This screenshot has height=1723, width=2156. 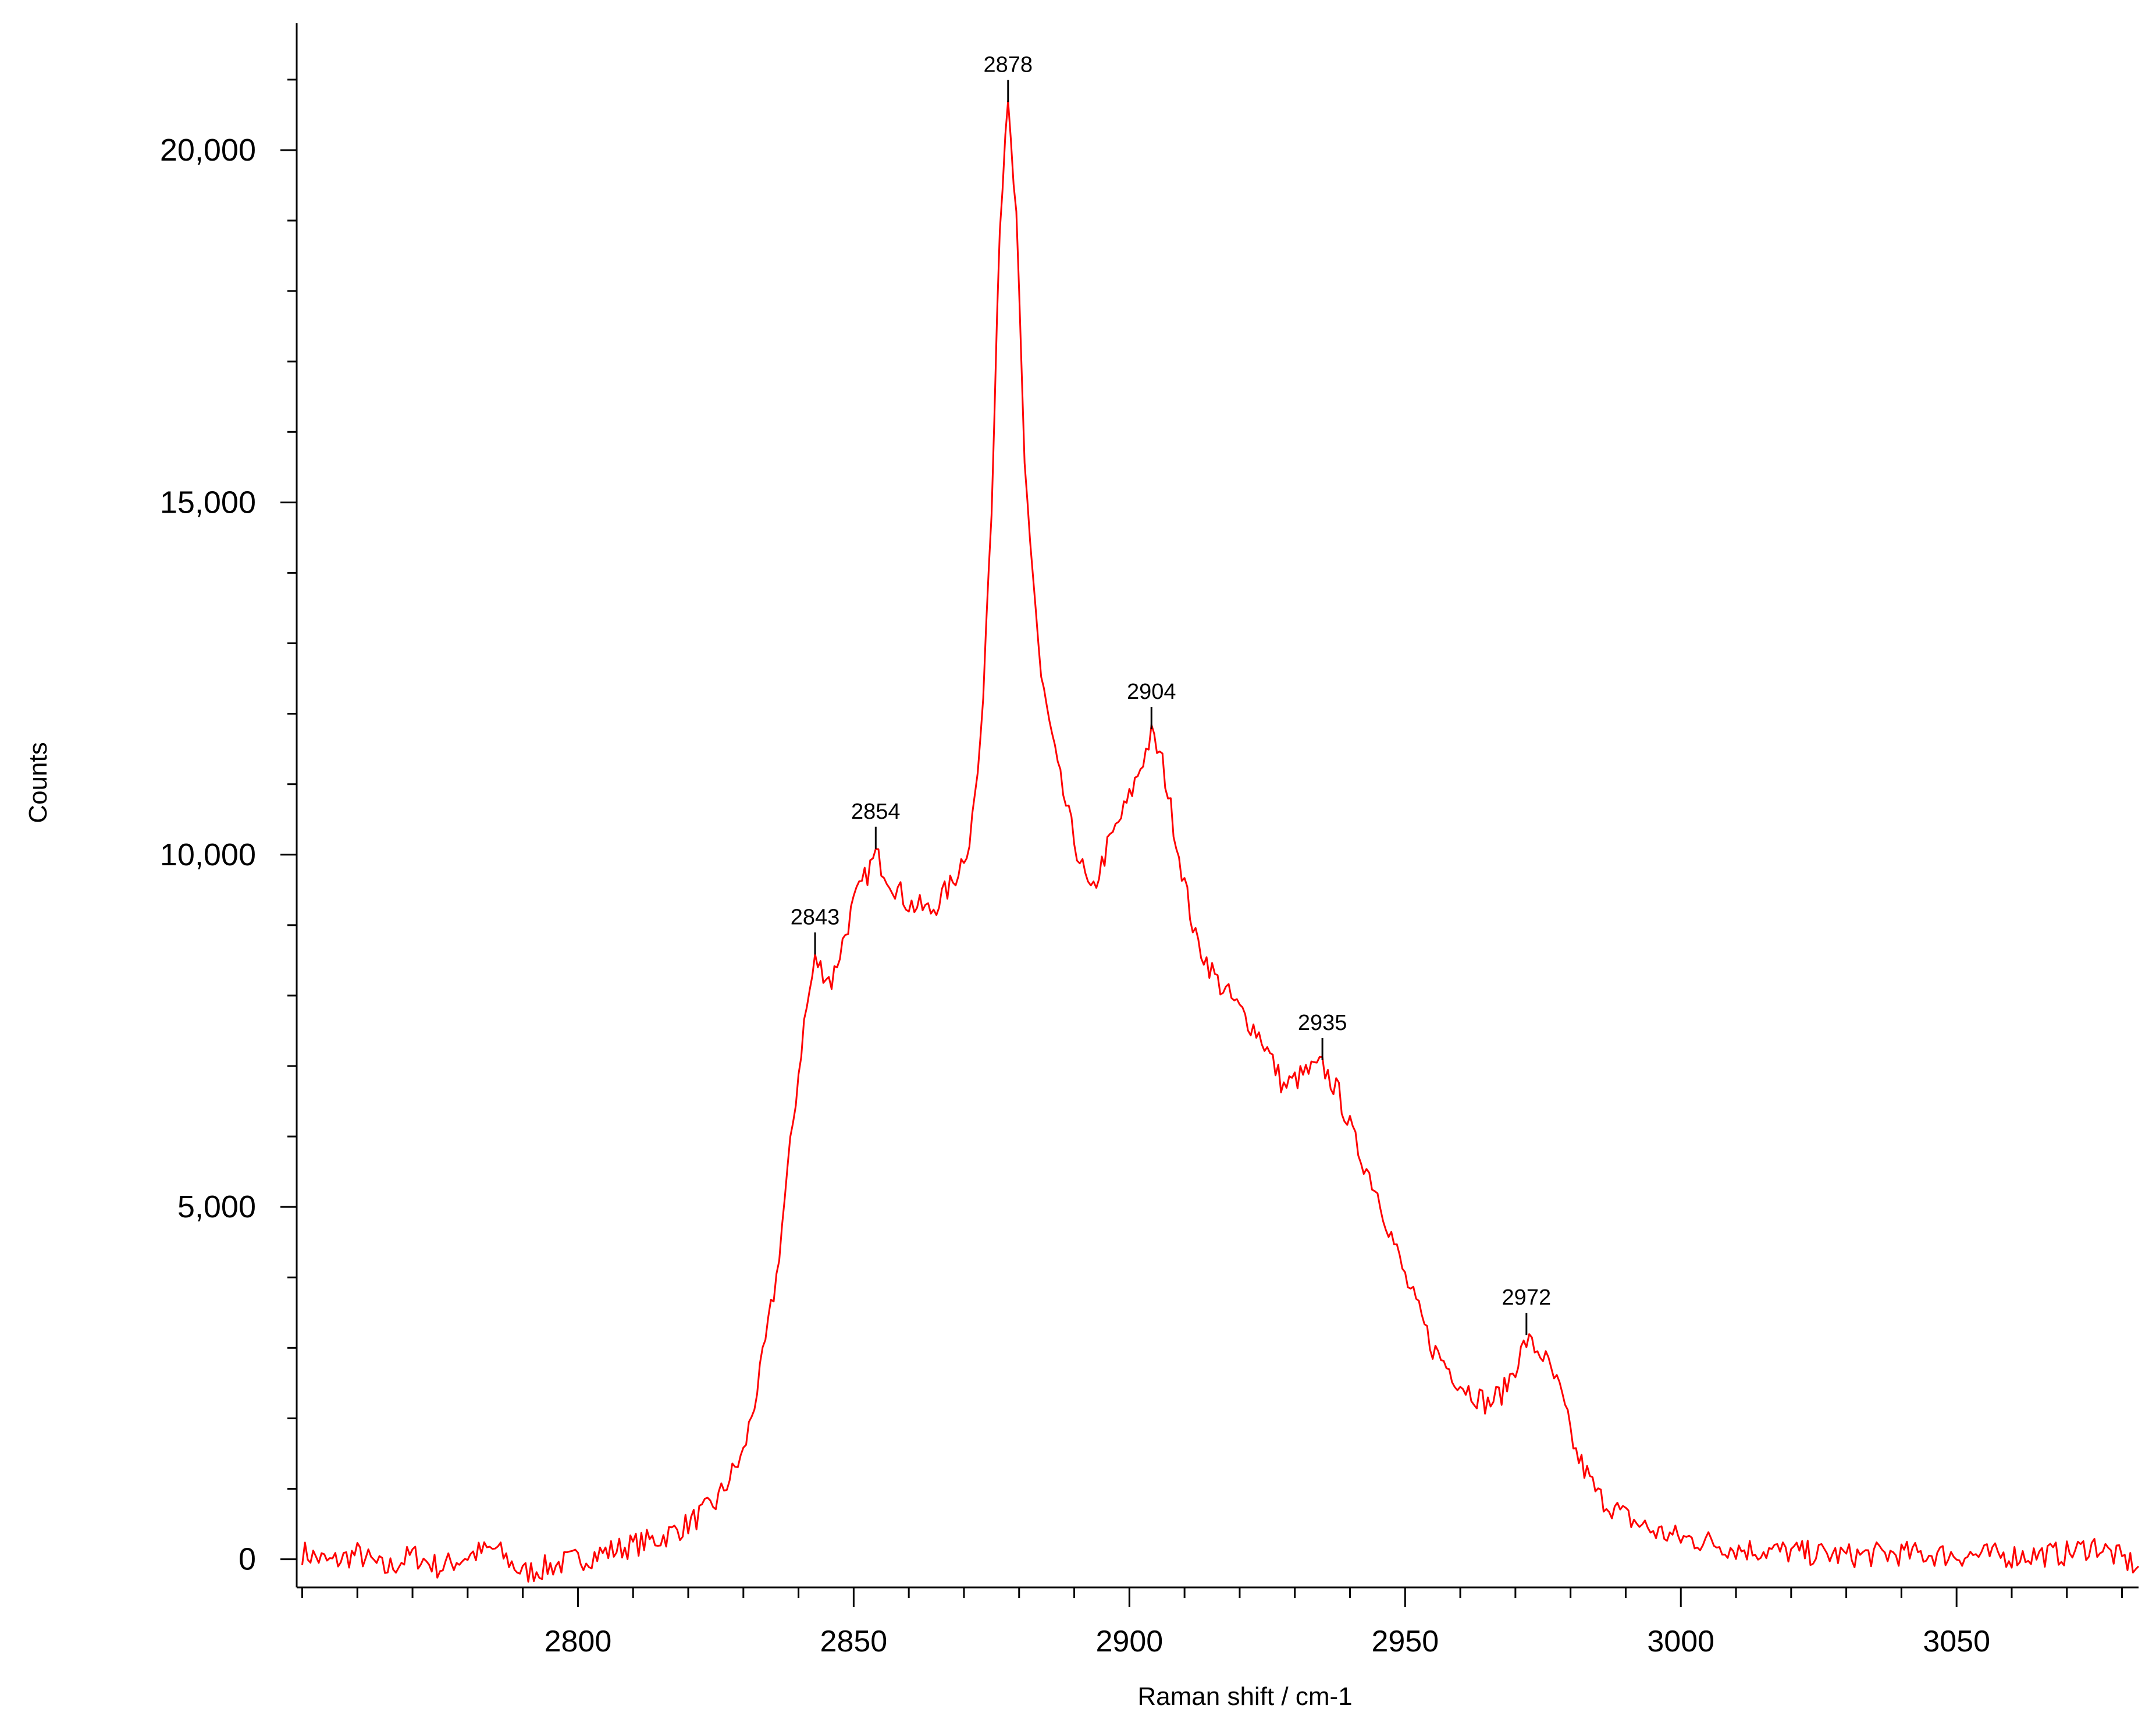 I want to click on x-tick-label: 3000, so click(x=1680, y=1642).